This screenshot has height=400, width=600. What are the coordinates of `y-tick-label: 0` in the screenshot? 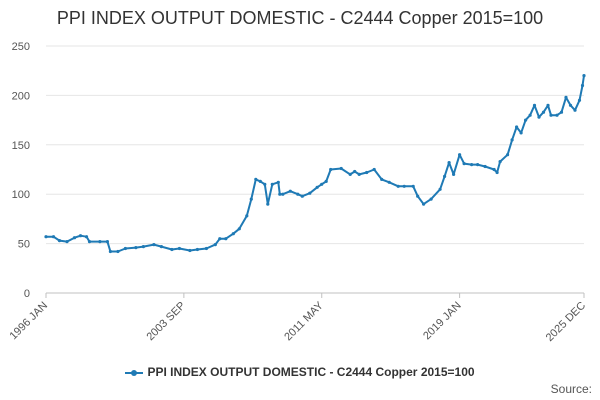 It's located at (27, 294).